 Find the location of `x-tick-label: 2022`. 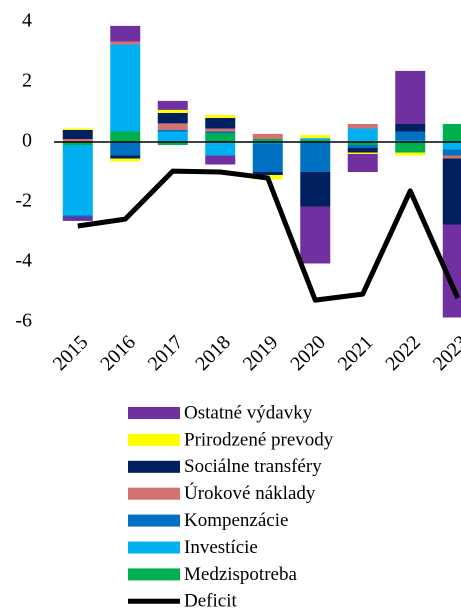

x-tick-label: 2022 is located at coordinates (403, 353).